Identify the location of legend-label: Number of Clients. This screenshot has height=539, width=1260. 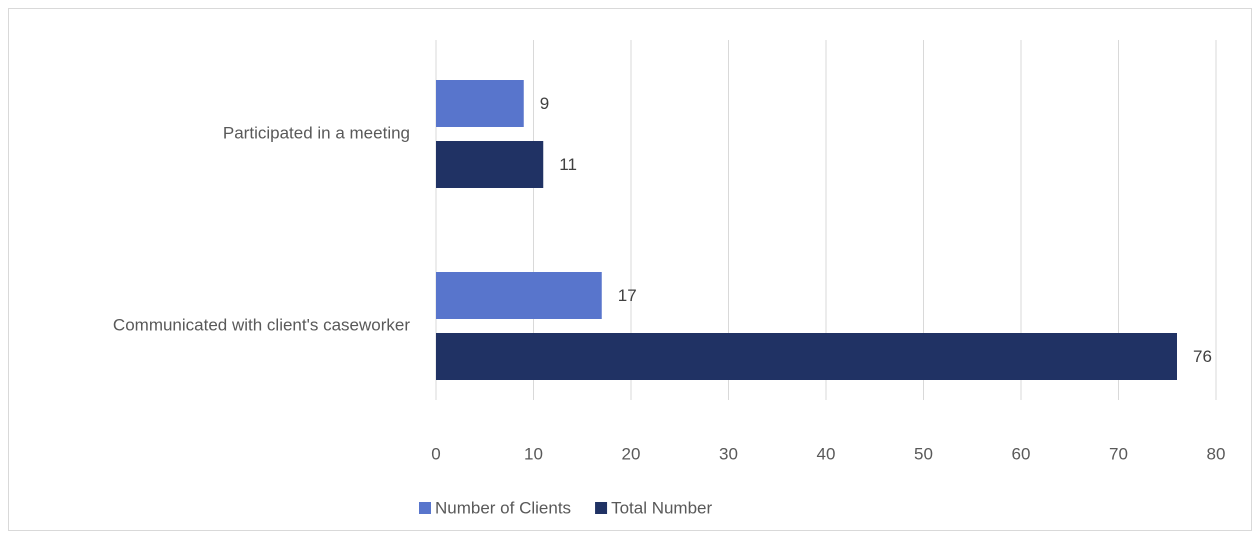
(503, 507).